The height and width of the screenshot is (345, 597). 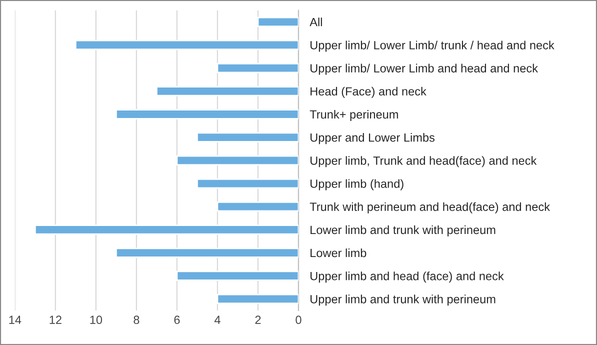 What do you see at coordinates (430, 208) in the screenshot?
I see `y-tick-label: Trunk with perineum and head(face) and neck` at bounding box center [430, 208].